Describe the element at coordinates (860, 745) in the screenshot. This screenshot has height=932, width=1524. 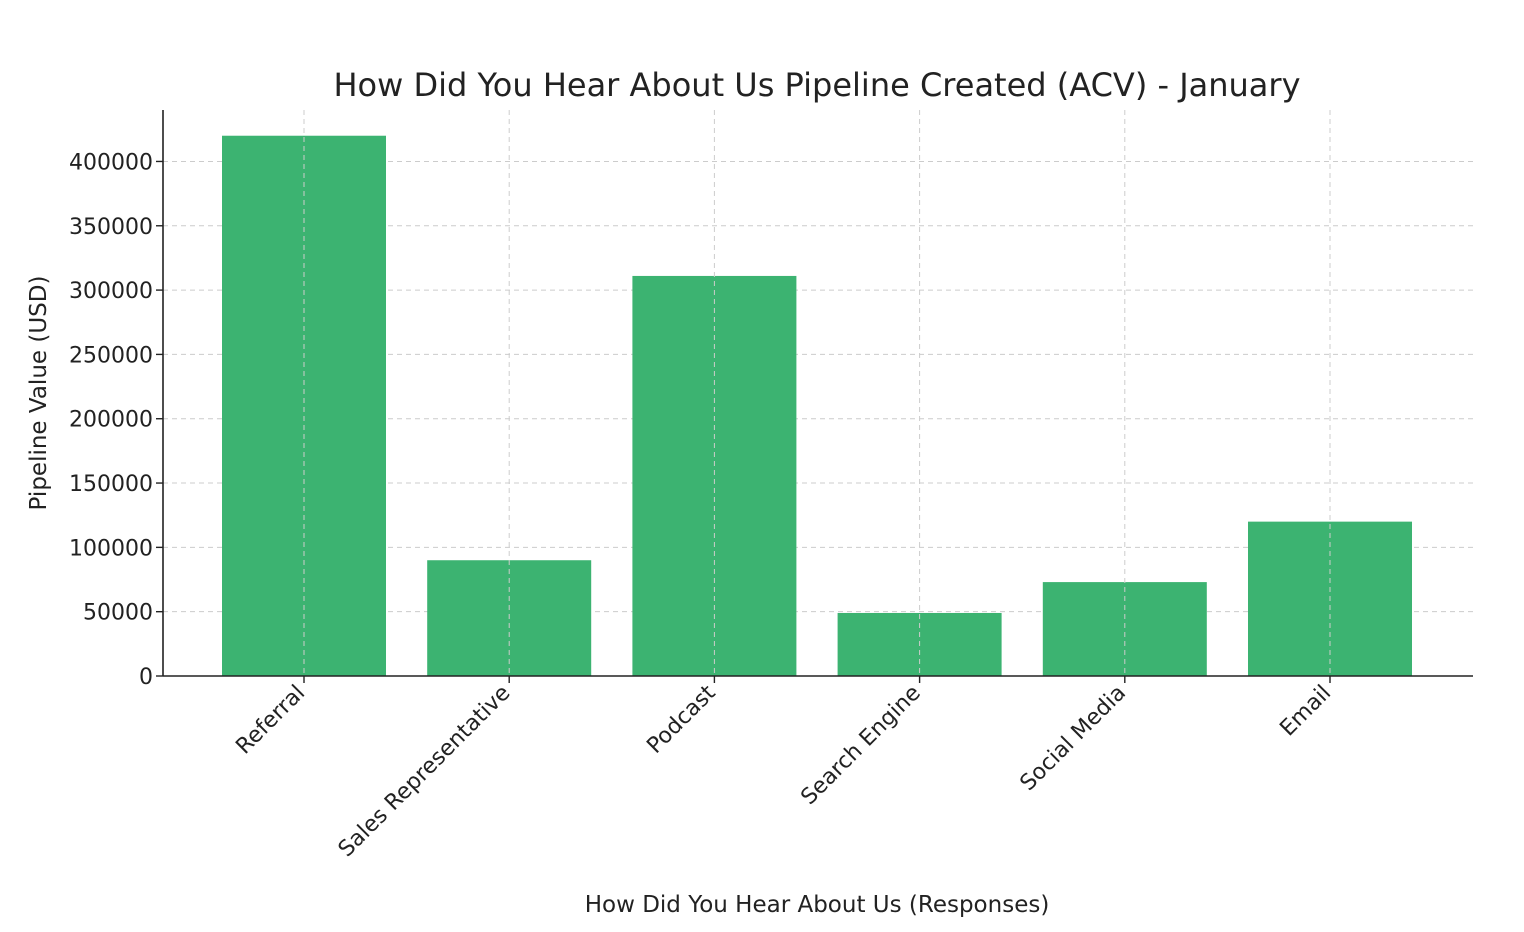
I see `x-tick-label: Search Engine` at that location.